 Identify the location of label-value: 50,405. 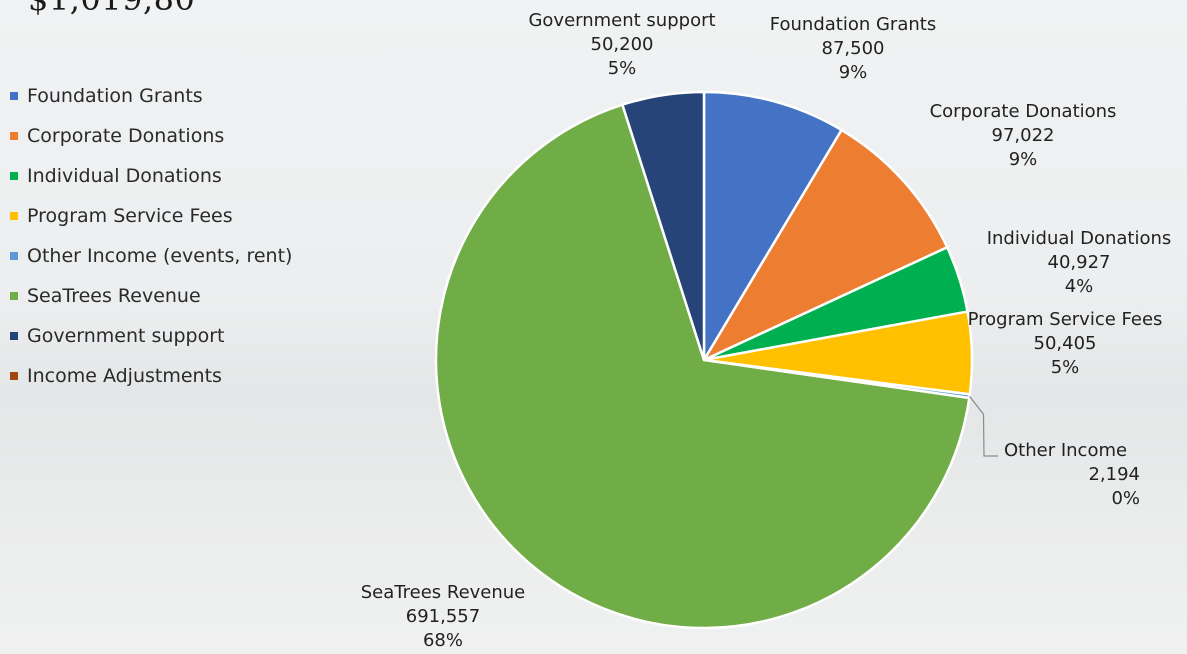
(1065, 343).